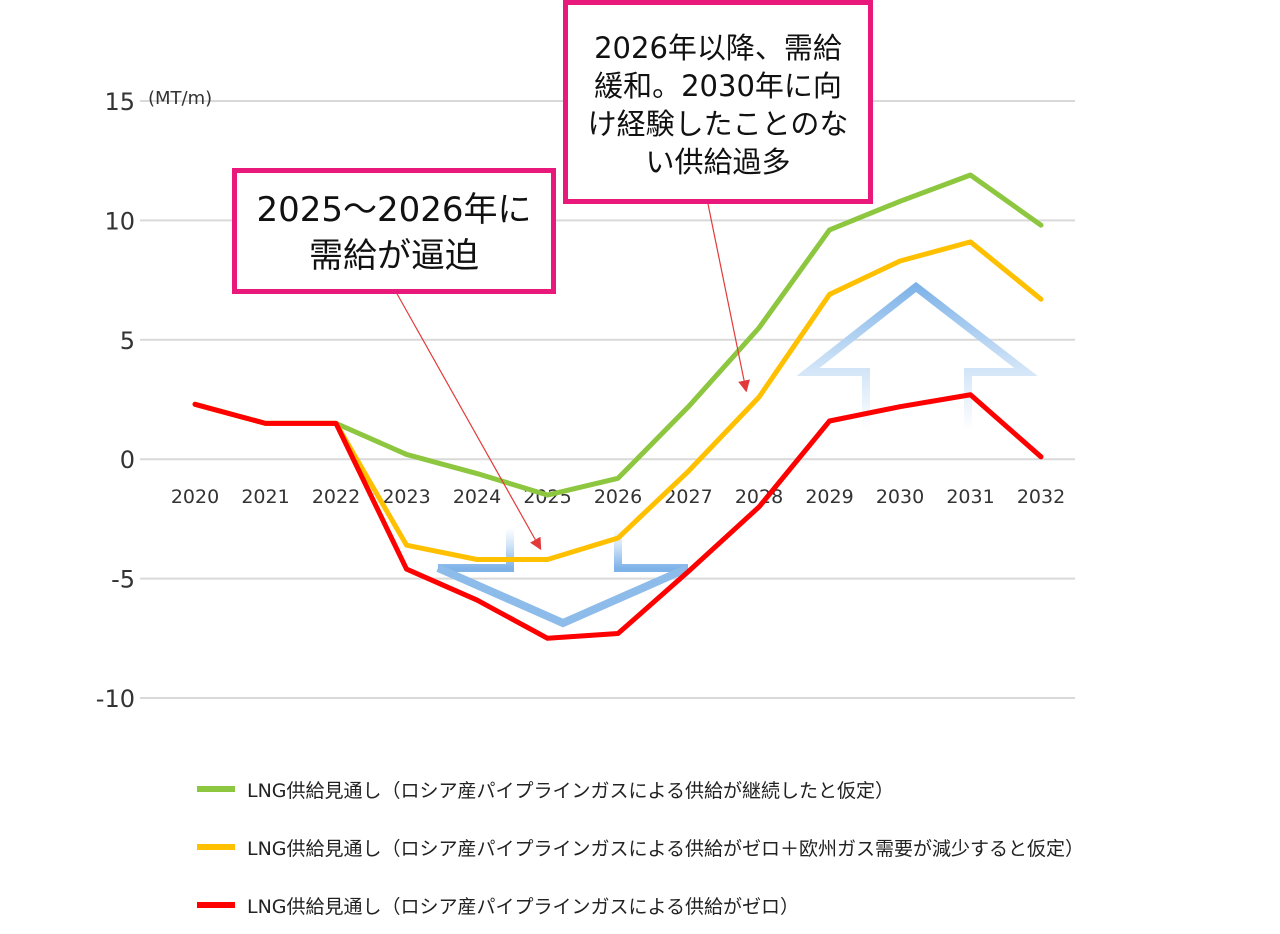 The height and width of the screenshot is (934, 1280). I want to click on y-axis-ticks: 15 10 5 0 -5 -10, so click(115, 400).